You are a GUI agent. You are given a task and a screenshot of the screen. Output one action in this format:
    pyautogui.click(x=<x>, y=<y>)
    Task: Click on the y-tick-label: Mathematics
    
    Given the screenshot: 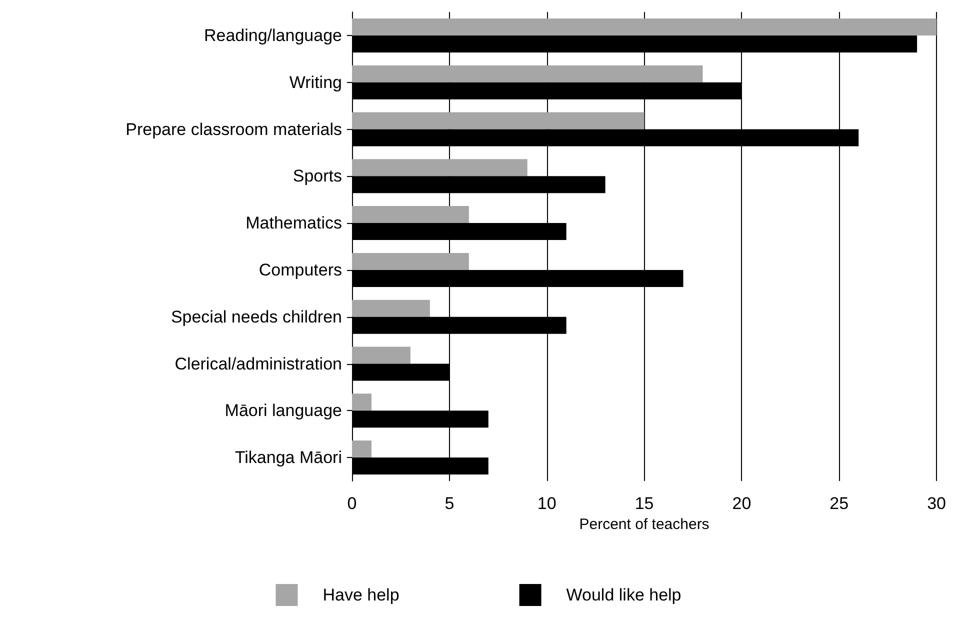 What is the action you would take?
    pyautogui.click(x=294, y=223)
    